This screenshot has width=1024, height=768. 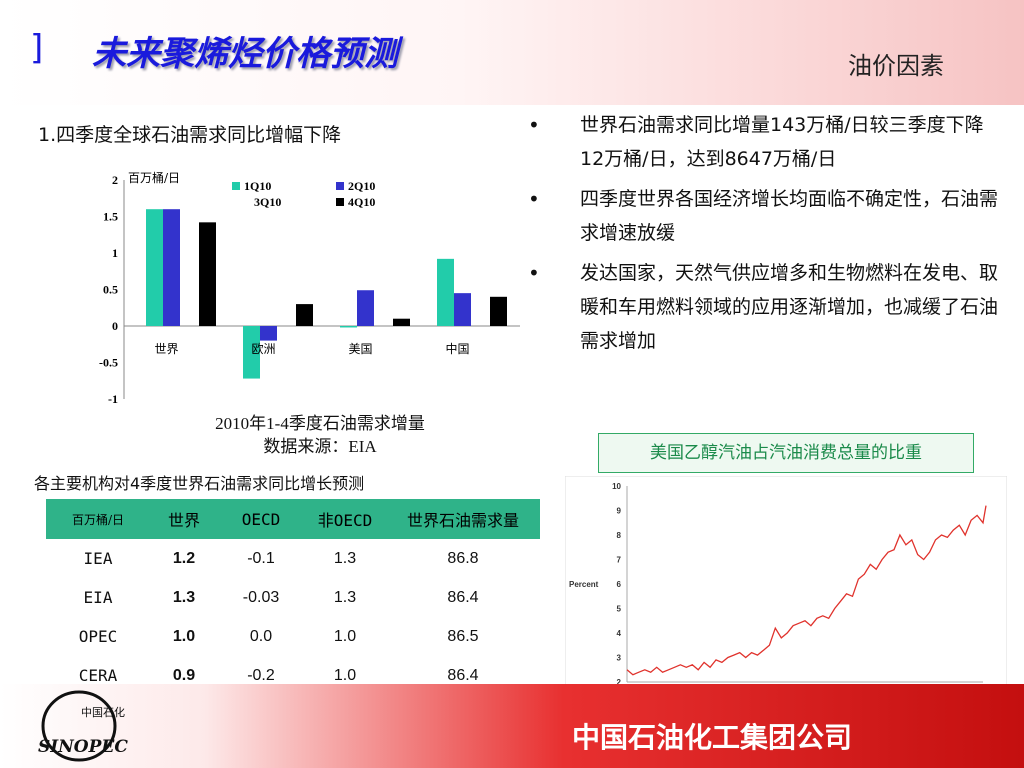 I want to click on bar-chart-source: 数据来源：EIA, so click(x=320, y=446).